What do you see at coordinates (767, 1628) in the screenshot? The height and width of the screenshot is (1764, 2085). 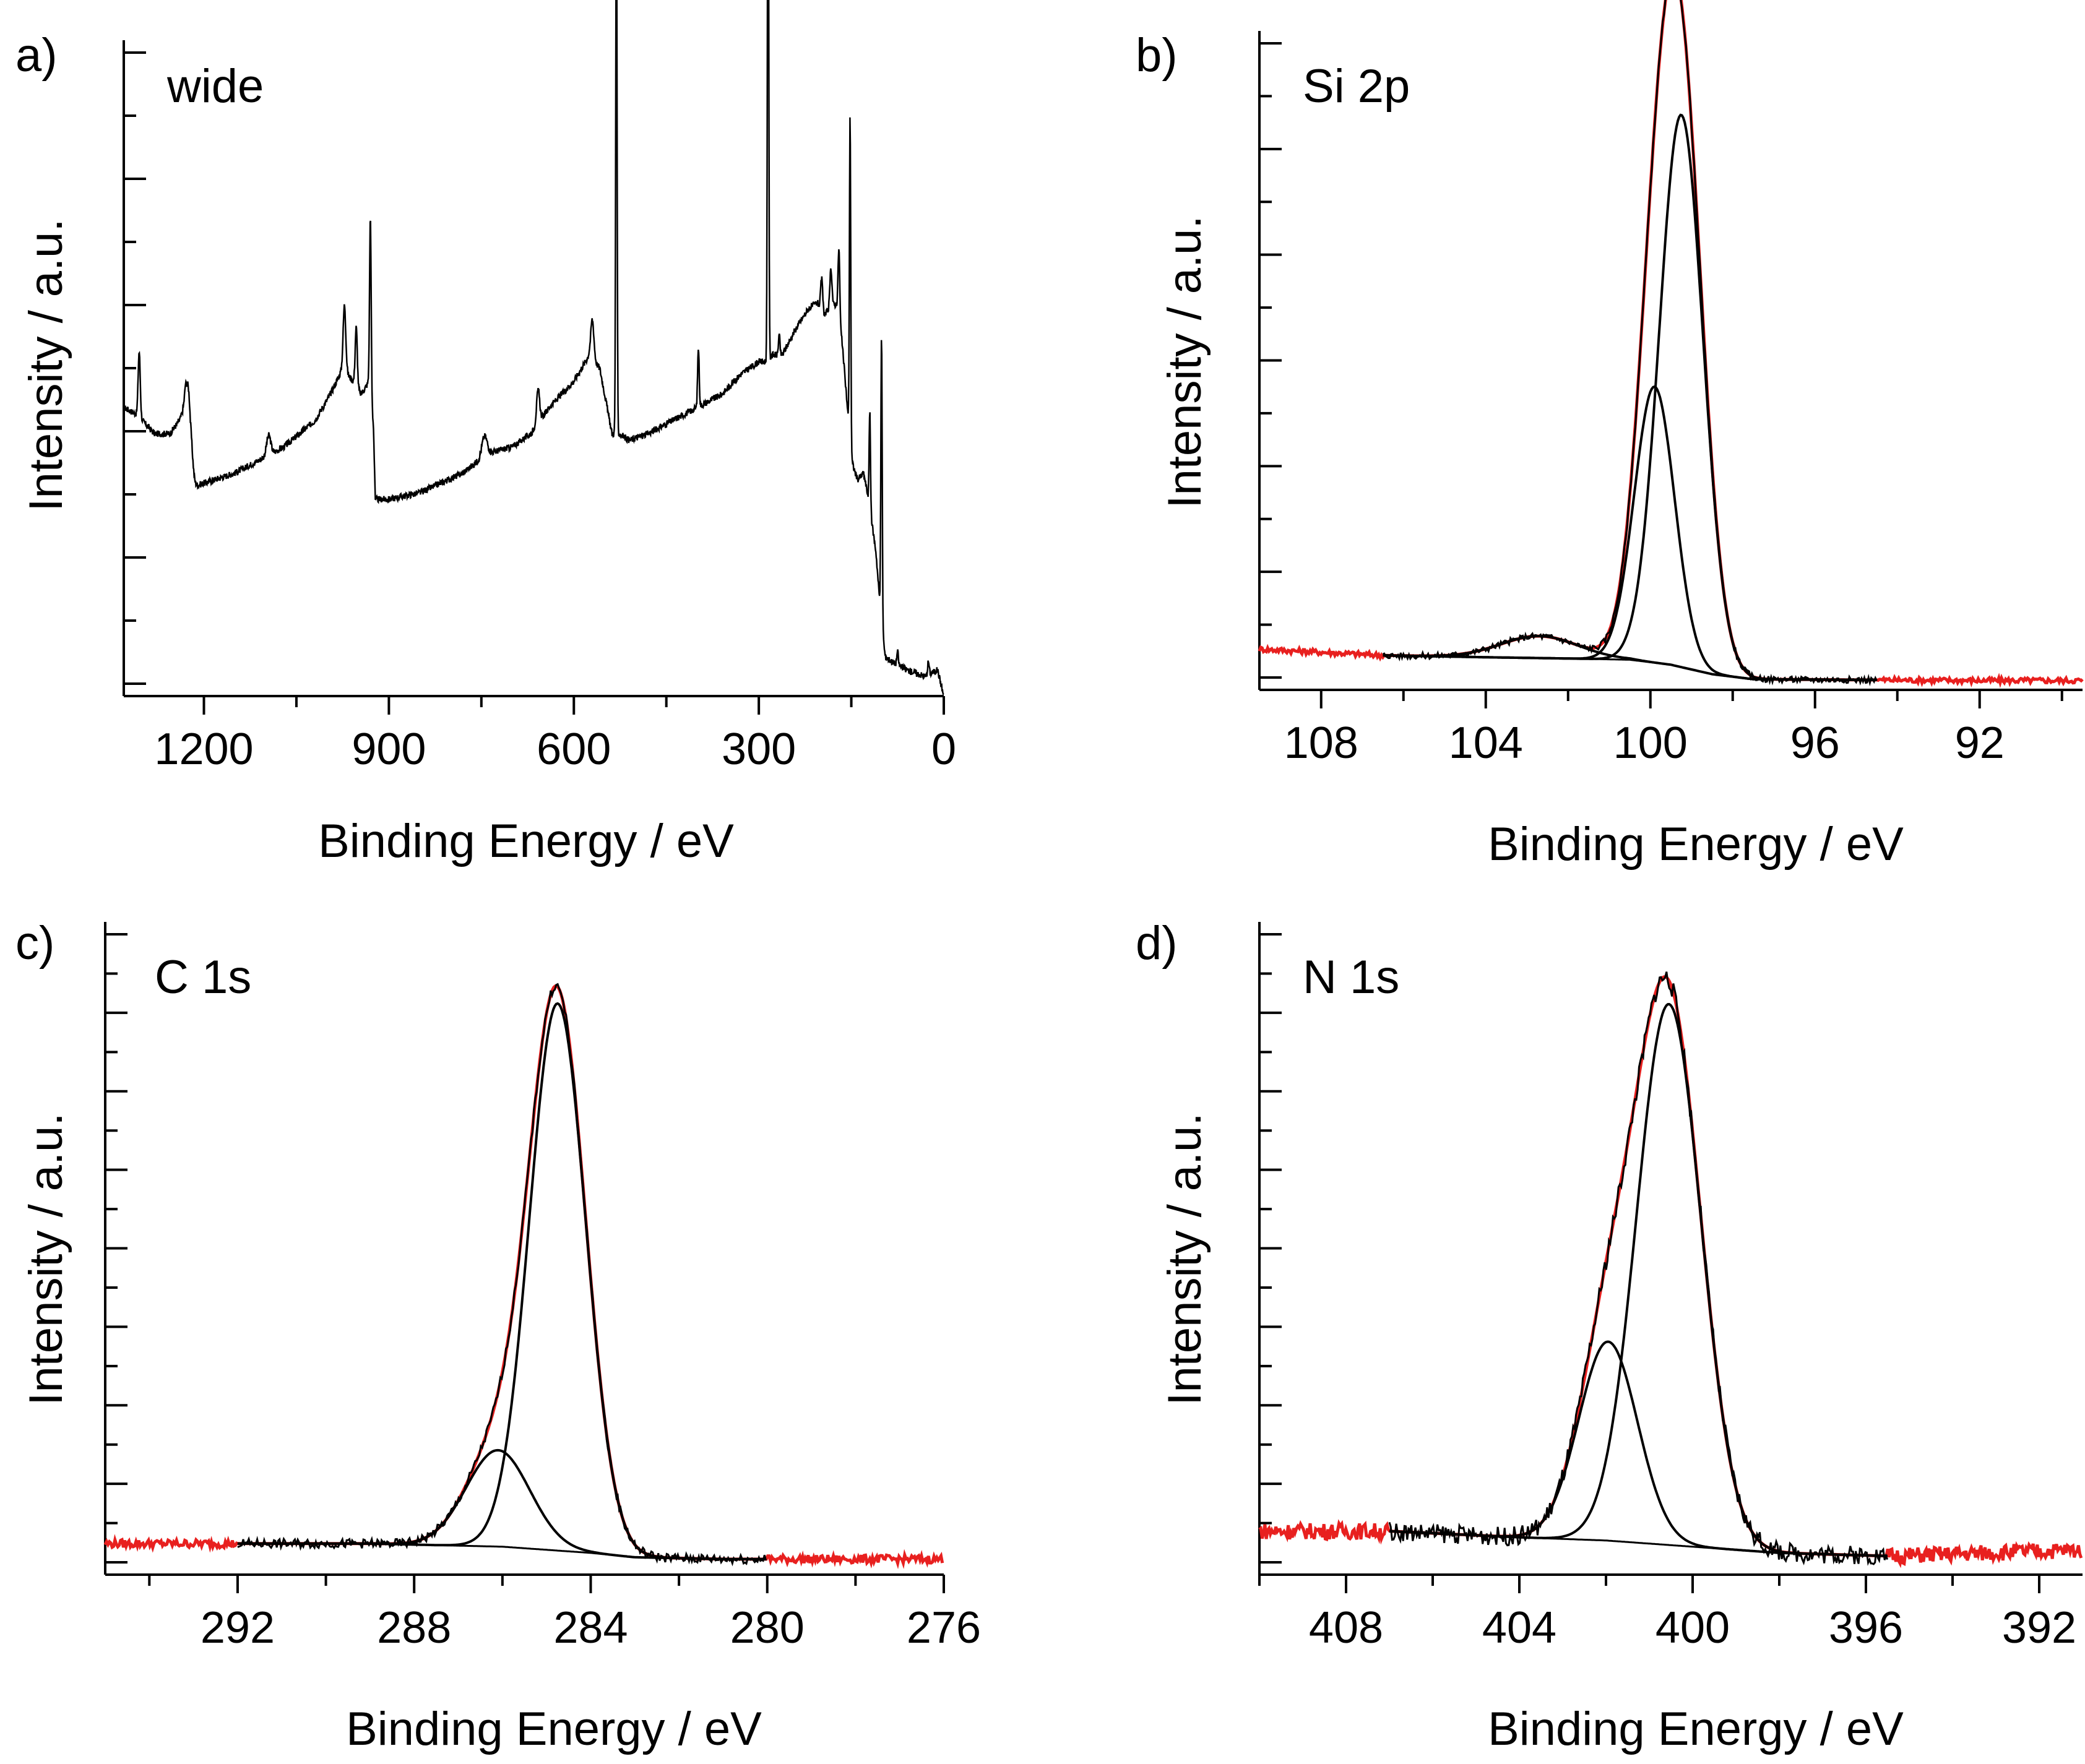 I see `x-tick-label: 280` at bounding box center [767, 1628].